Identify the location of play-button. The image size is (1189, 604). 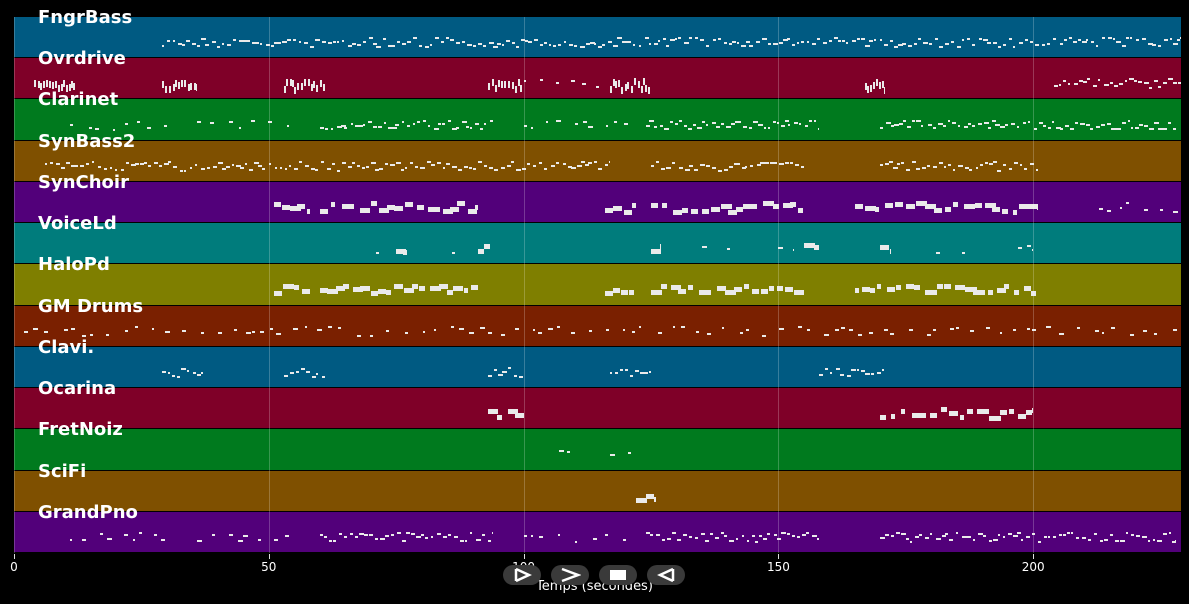
(522, 575).